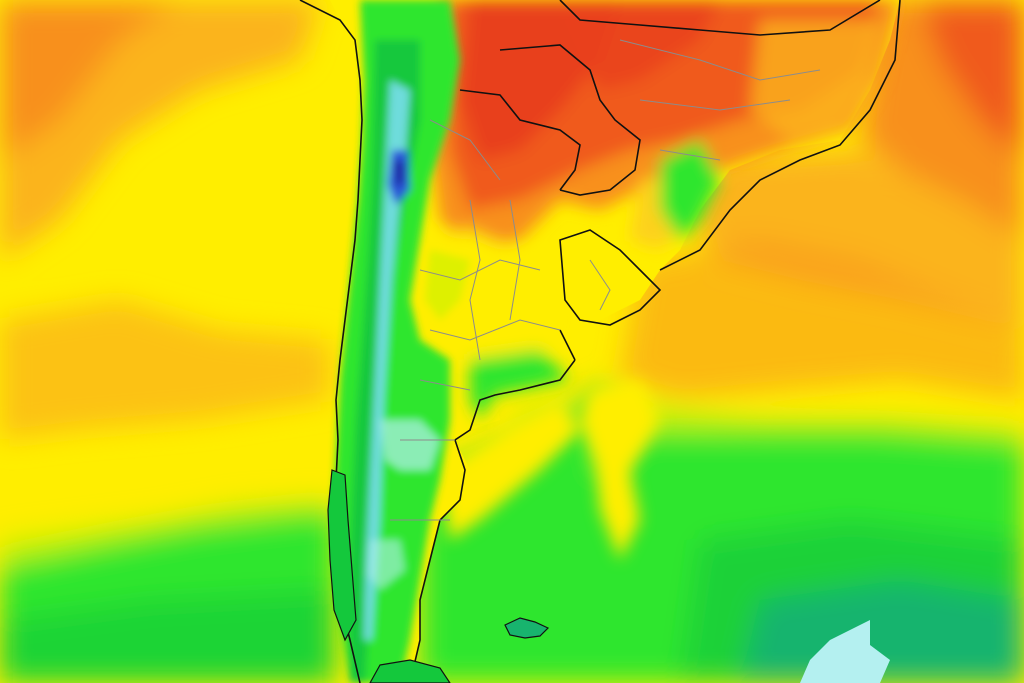  I want to click on tierra-del-fuego, so click(410, 671).